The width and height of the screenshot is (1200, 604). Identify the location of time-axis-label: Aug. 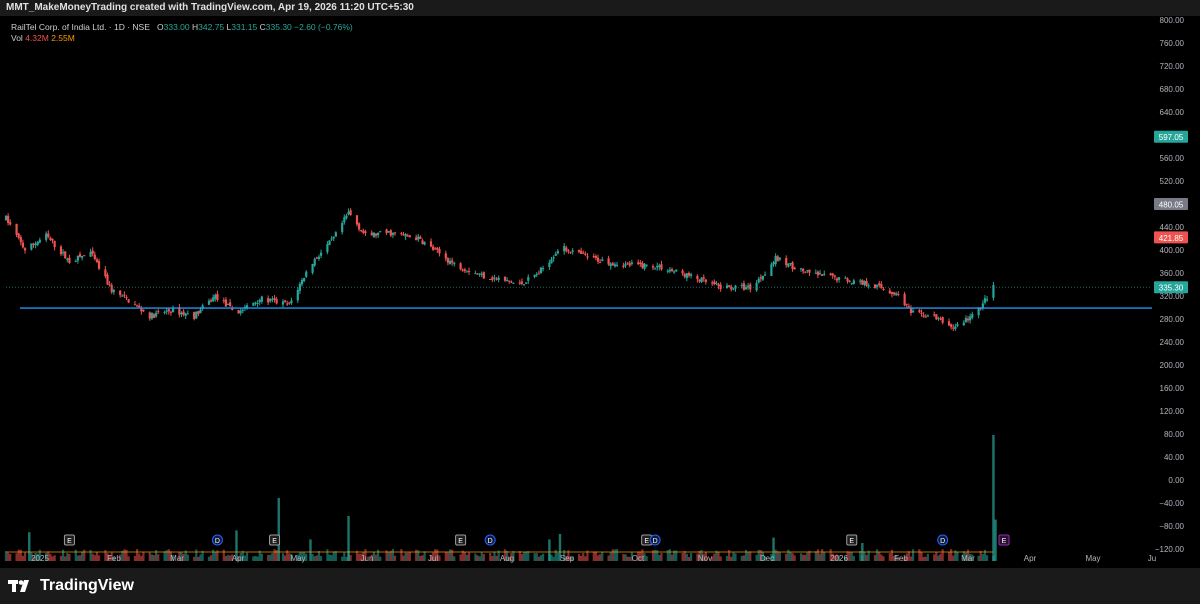
(507, 558).